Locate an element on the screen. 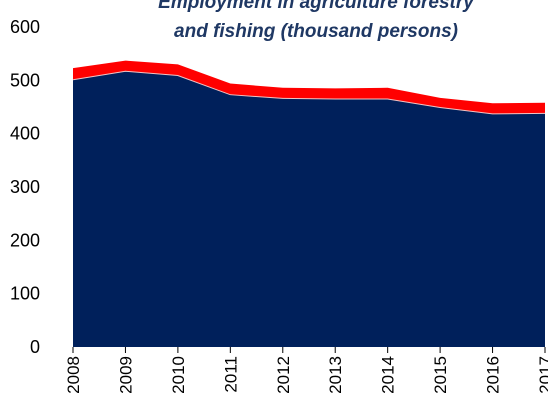 The image size is (548, 408). y-tick-label: 600 is located at coordinates (25, 27).